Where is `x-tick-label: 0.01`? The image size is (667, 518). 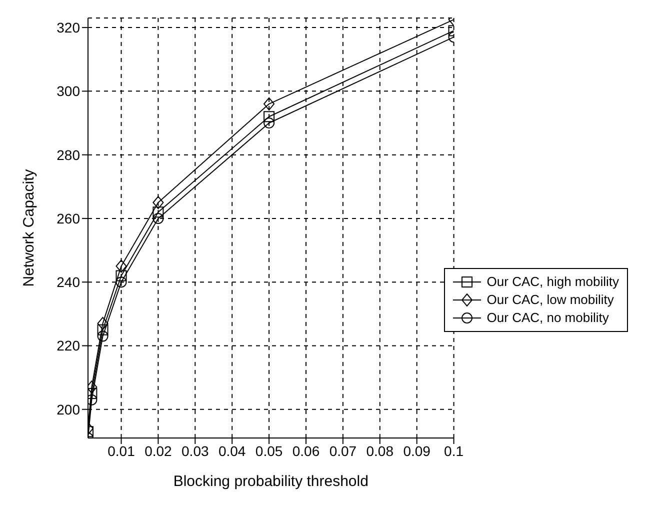
x-tick-label: 0.01 is located at coordinates (122, 450).